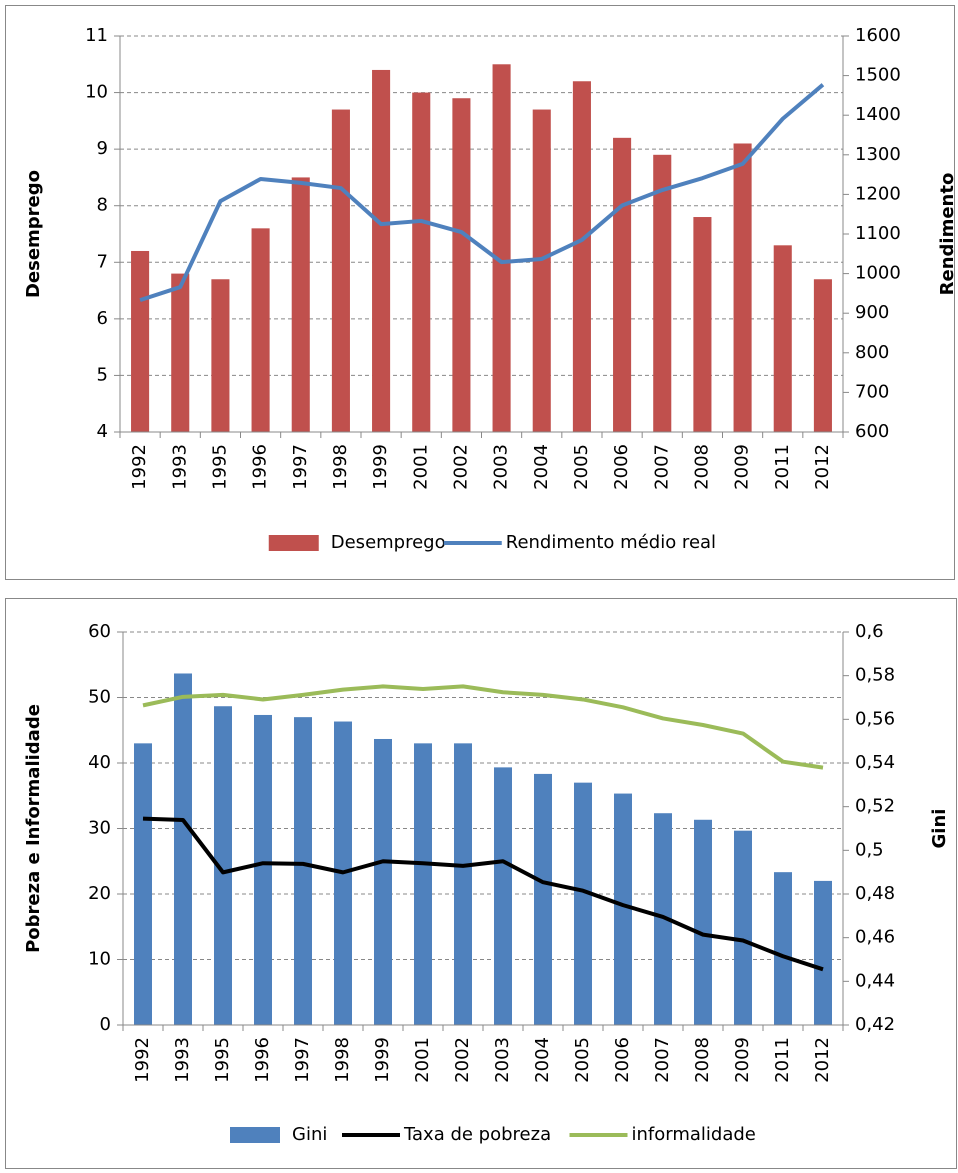  I want to click on y2-tick-label: 700, so click(872, 391).